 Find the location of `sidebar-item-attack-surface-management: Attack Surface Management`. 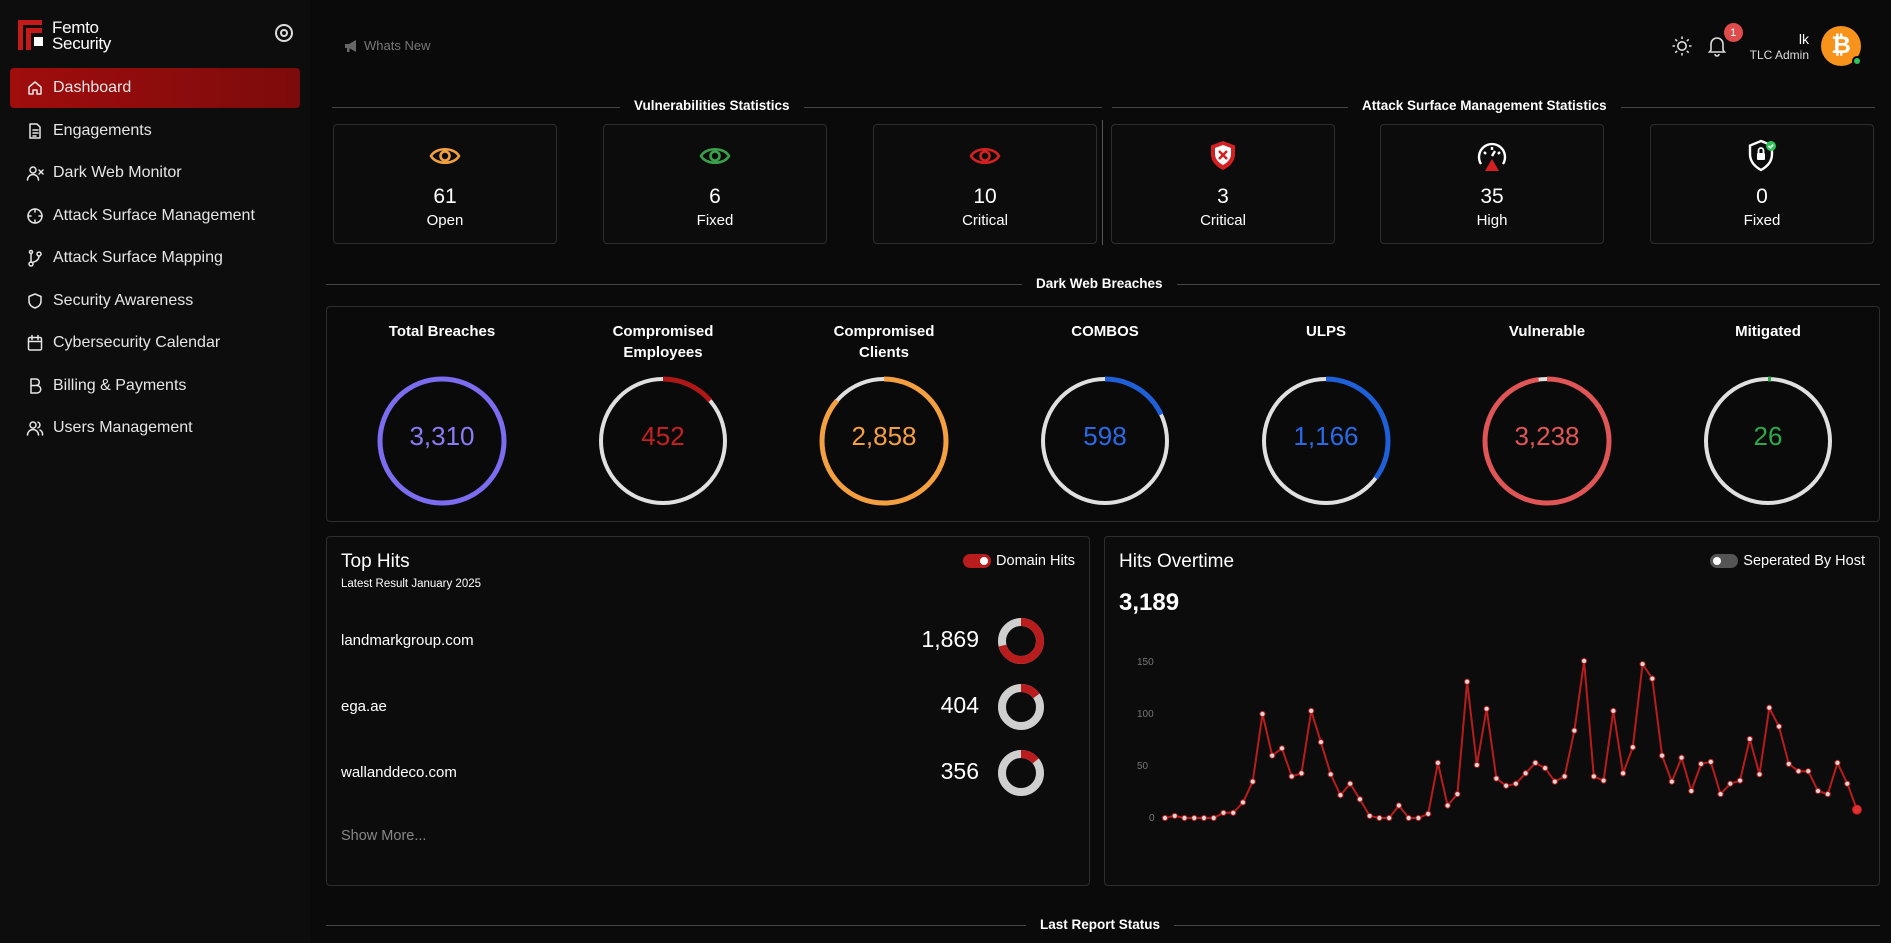

sidebar-item-attack-surface-management: Attack Surface Management is located at coordinates (155, 216).